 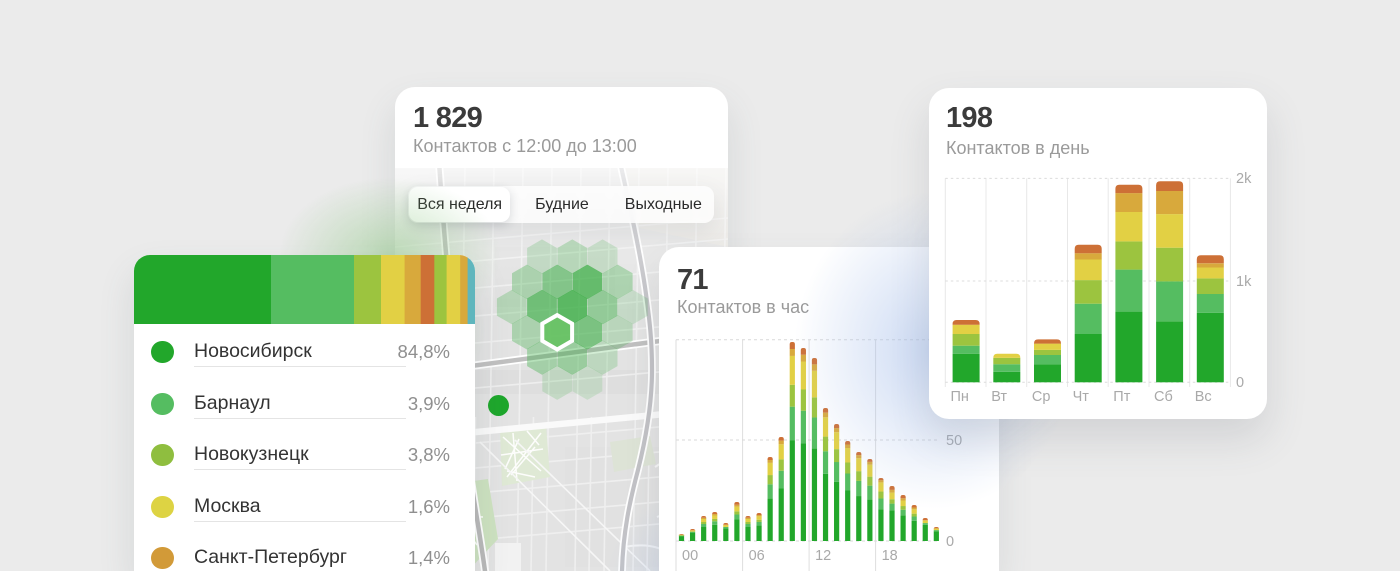 I want to click on svg-text: 1k, so click(x=1244, y=282).